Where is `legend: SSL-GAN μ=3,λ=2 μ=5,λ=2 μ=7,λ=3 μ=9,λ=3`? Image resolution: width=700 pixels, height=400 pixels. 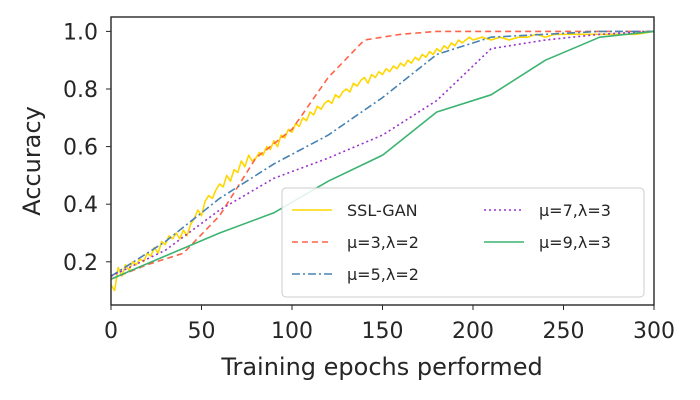 legend: SSL-GAN μ=3,λ=2 μ=5,λ=2 μ=7,λ=3 μ=9,λ=3 is located at coordinates (463, 242).